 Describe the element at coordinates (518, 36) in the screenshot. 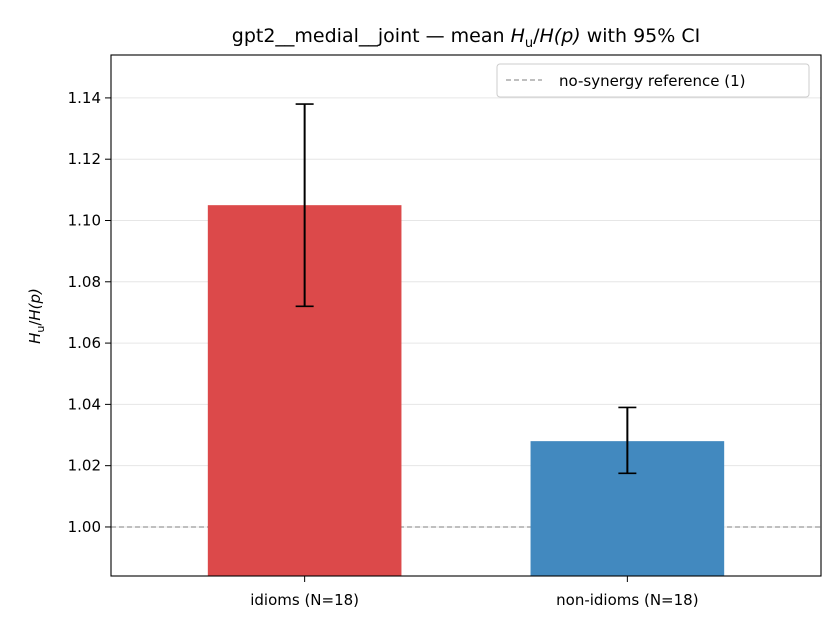

I see `title-ratio-numerator: H` at that location.